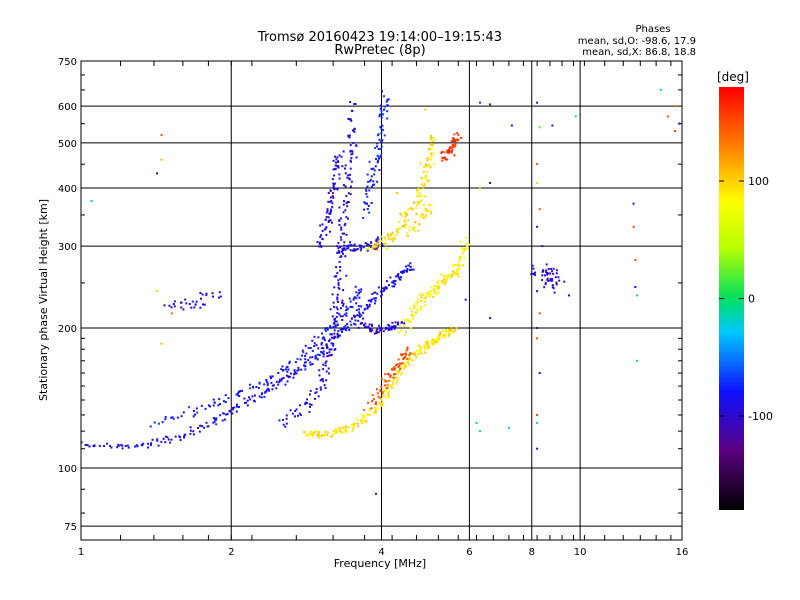  What do you see at coordinates (637, 41) in the screenshot?
I see `stats-o-line: mean, sd,O: -98.6, 17.9` at bounding box center [637, 41].